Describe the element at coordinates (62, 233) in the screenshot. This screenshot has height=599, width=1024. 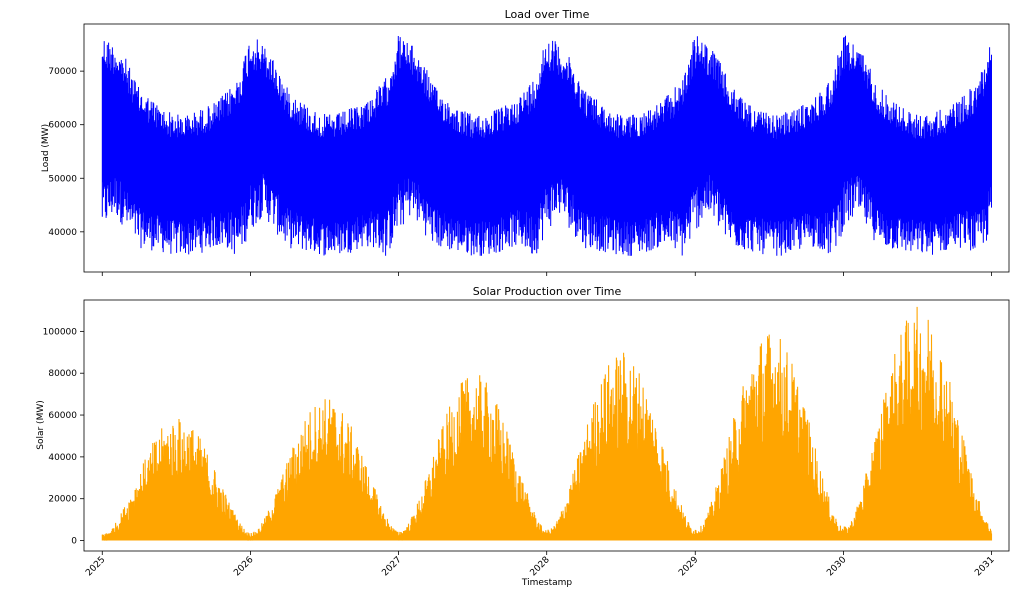
I see `load-y-tick-label: 40000` at that location.